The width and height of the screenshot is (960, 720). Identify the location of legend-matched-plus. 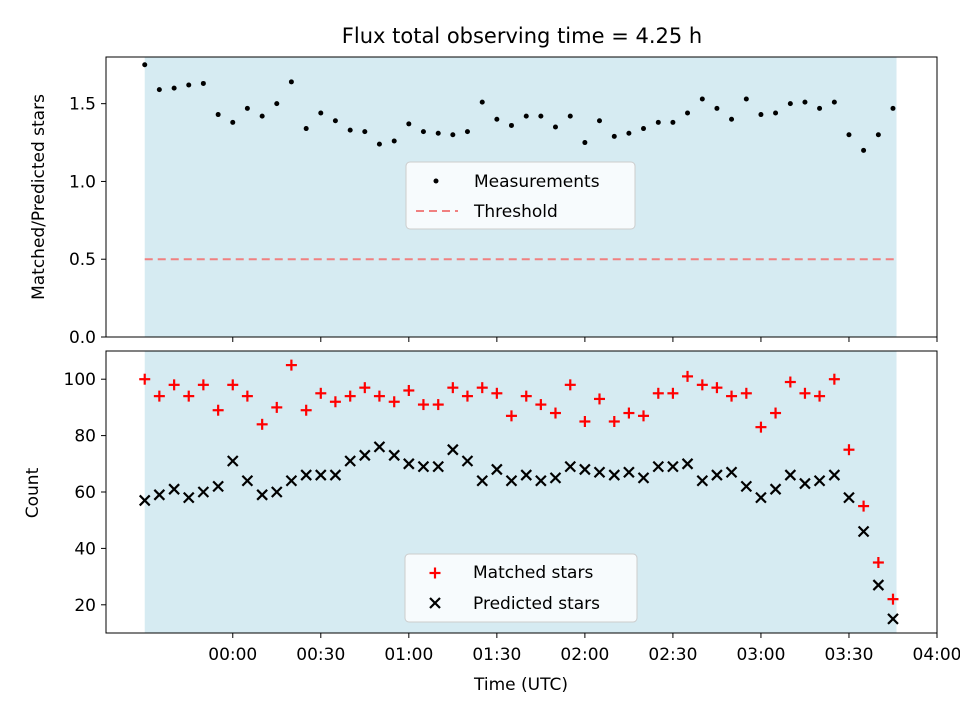
(435, 573).